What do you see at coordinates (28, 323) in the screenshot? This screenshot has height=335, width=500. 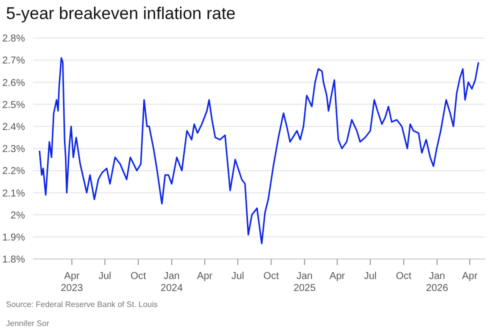 I see `text: Jennifer Sor` at bounding box center [28, 323].